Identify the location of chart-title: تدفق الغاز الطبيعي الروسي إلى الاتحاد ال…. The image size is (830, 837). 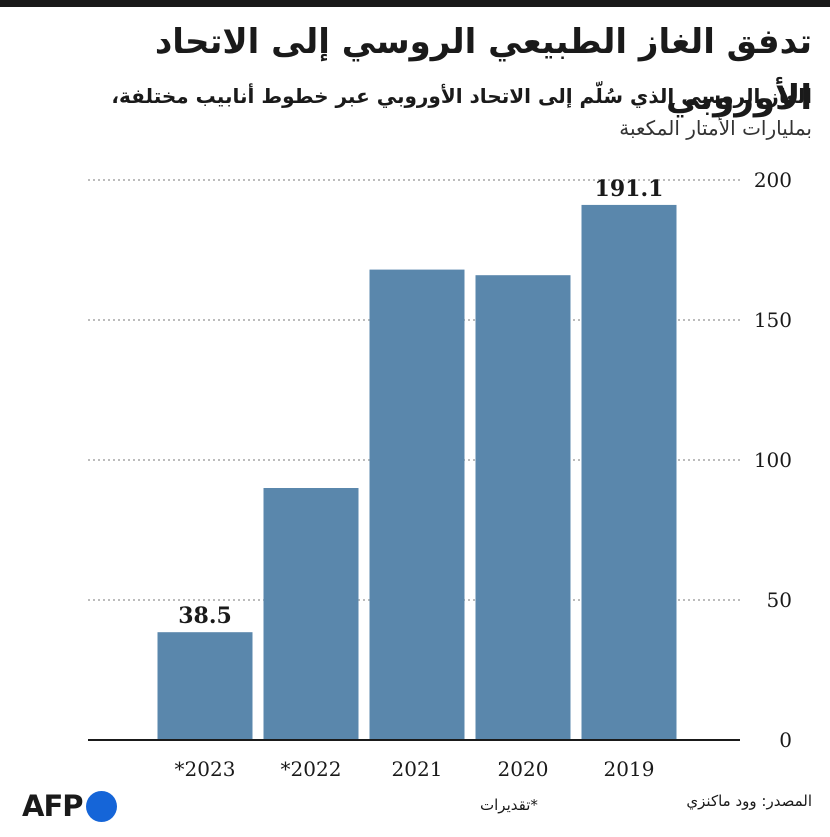
(483, 70).